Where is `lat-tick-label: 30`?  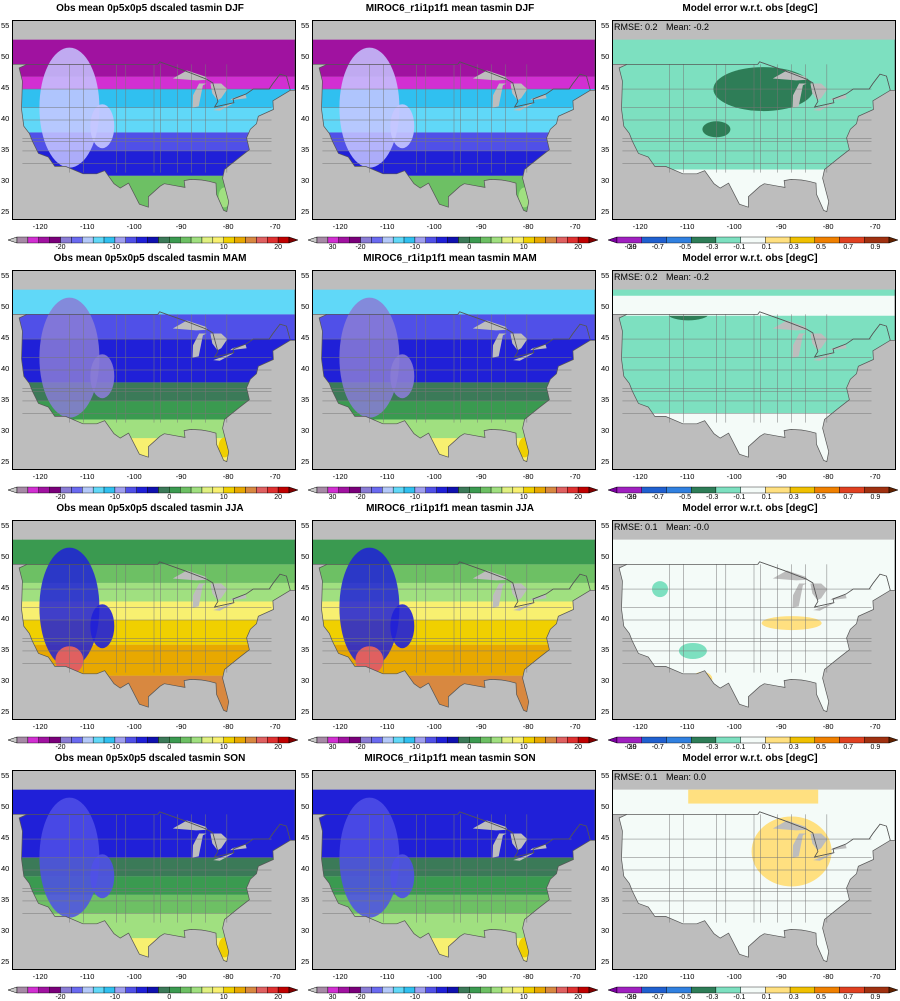
lat-tick-label: 30 is located at coordinates (605, 680).